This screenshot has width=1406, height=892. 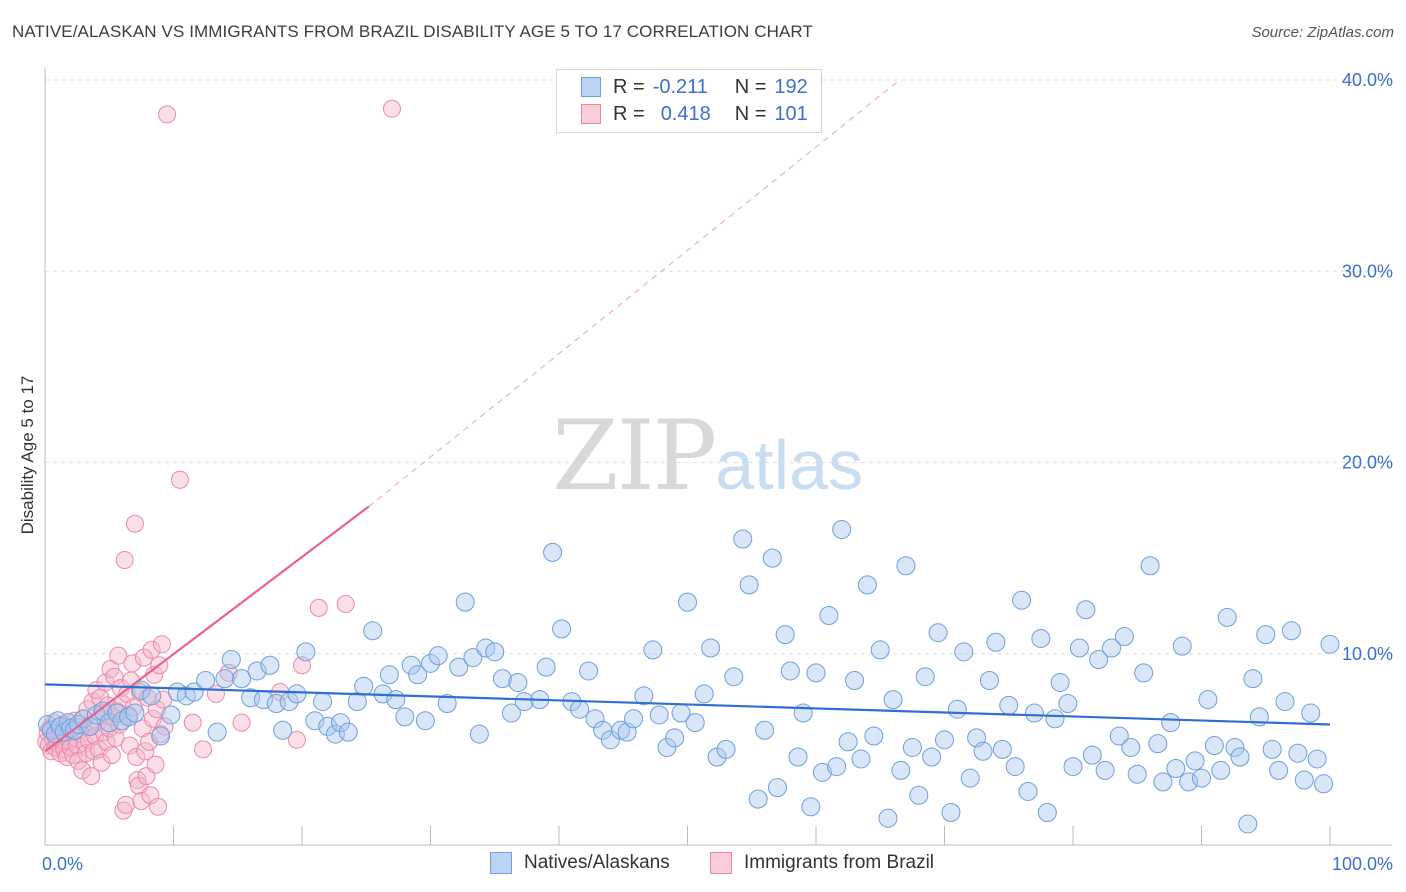 What do you see at coordinates (1367, 463) in the screenshot?
I see `y-tick-label: 20.0%` at bounding box center [1367, 463].